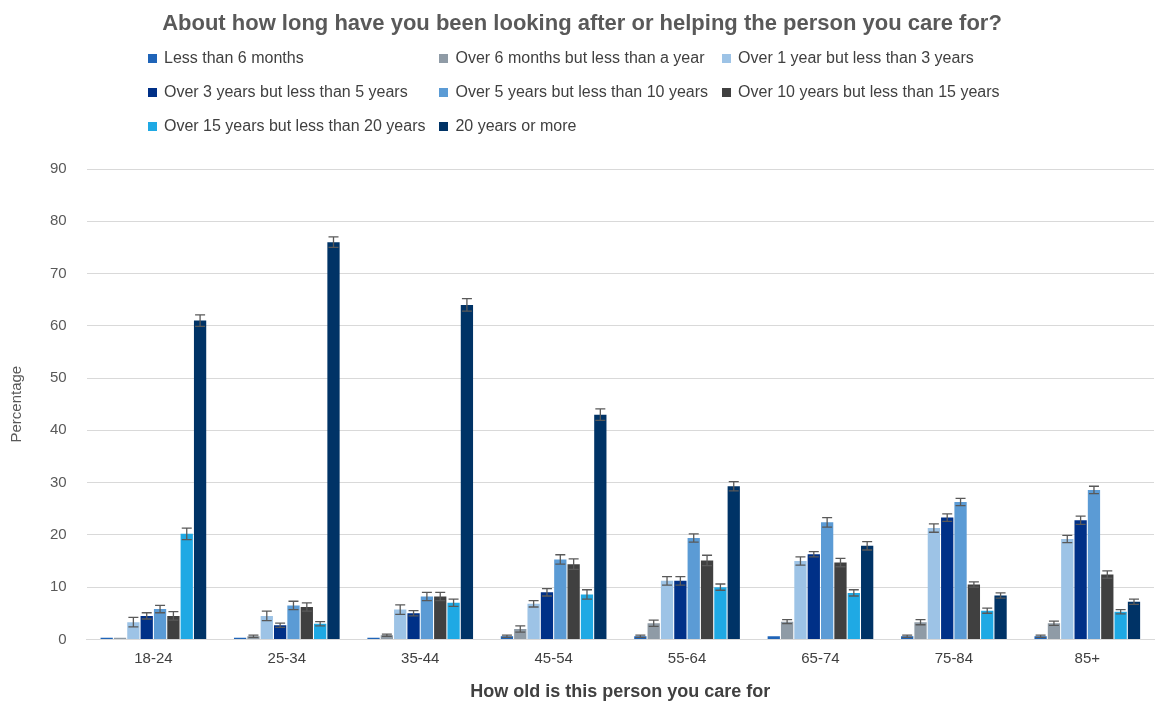 The image size is (1164, 709). I want to click on y-tick-label: 30, so click(58, 481).